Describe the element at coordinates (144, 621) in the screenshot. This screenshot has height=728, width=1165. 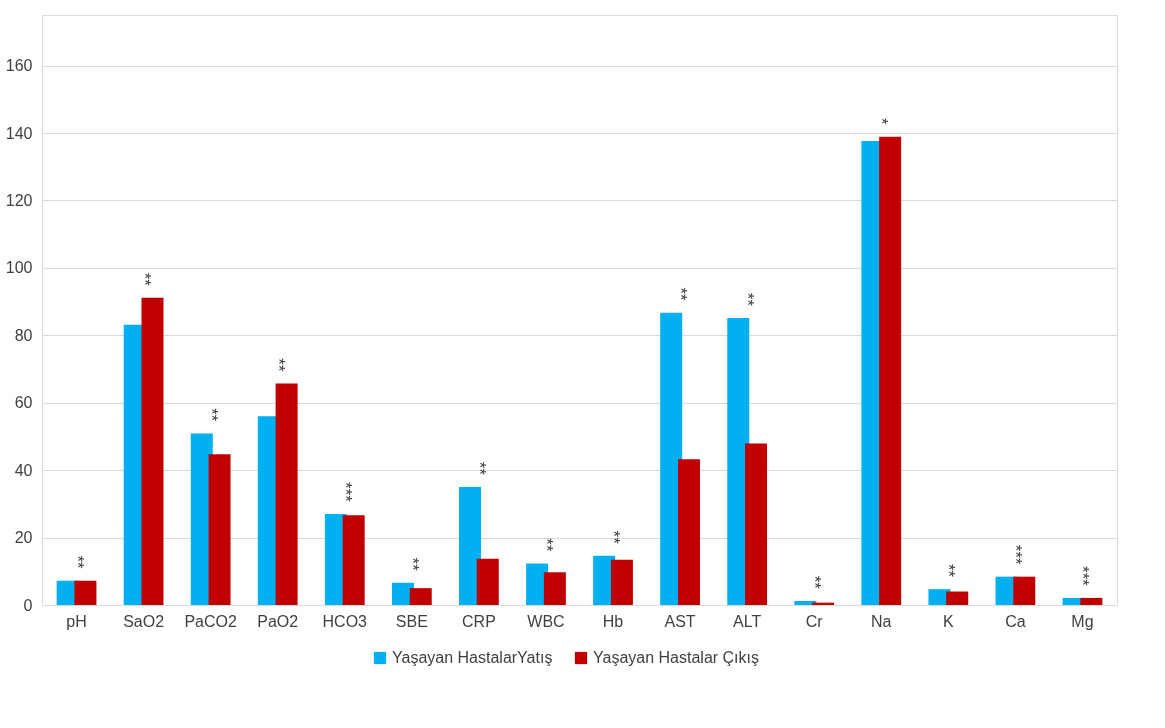
I see `x-tick-label: SaO2` at that location.